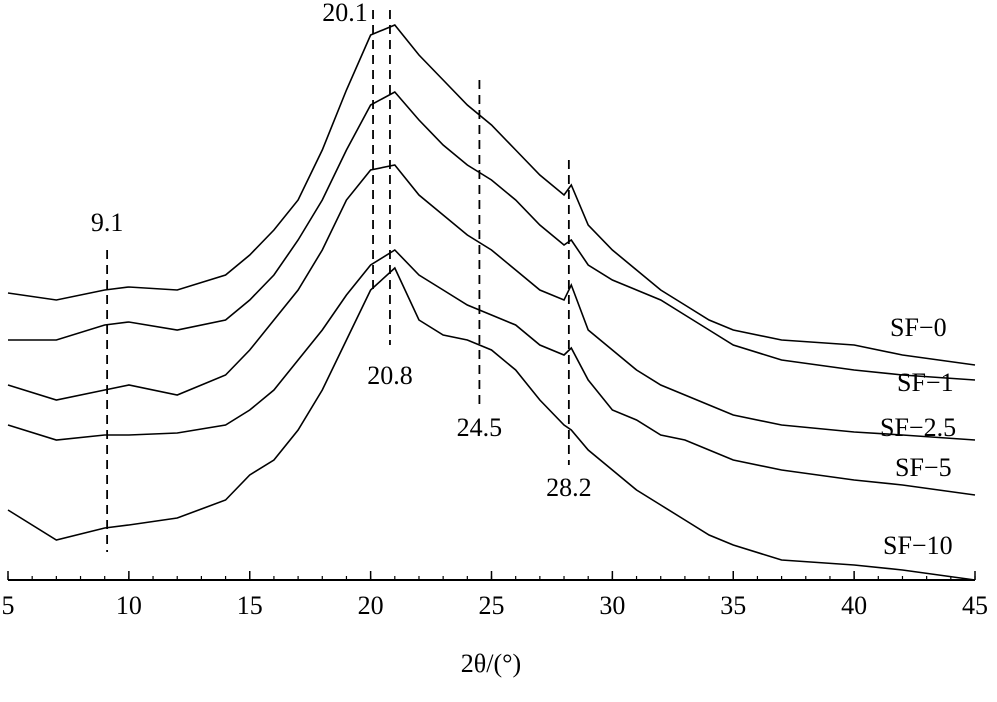  I want to click on peak-label: 28.2, so click(569, 487).